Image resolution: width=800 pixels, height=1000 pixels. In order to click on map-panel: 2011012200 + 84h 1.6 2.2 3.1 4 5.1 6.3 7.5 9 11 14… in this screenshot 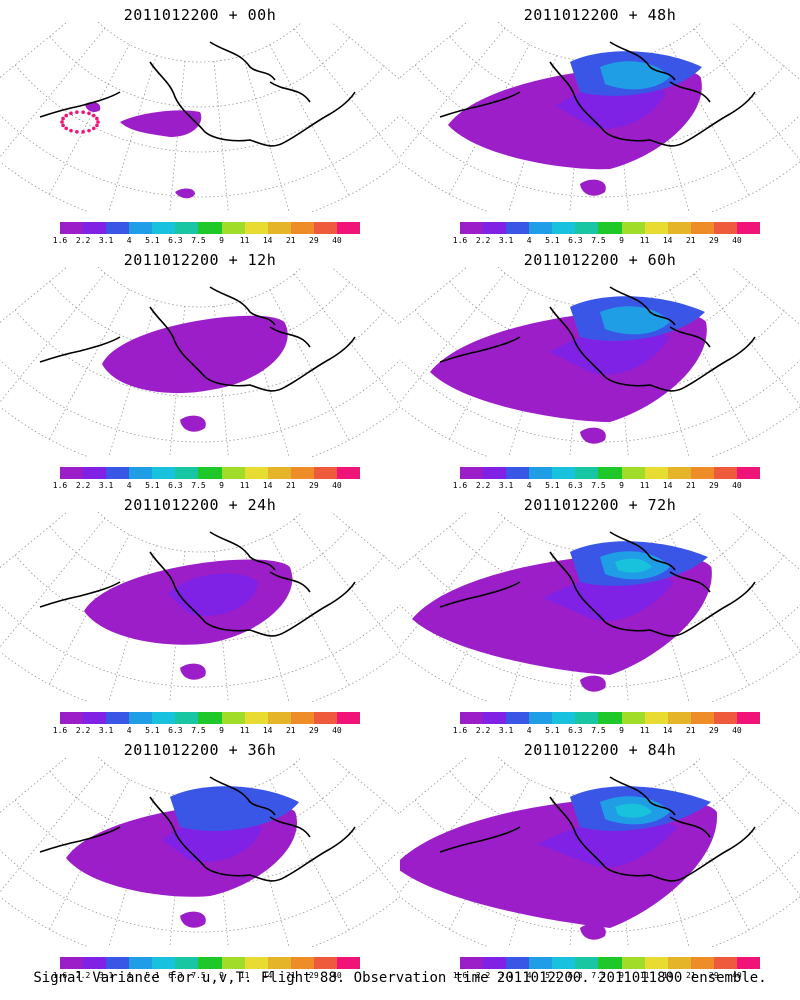, I will do `click(600, 857)`.